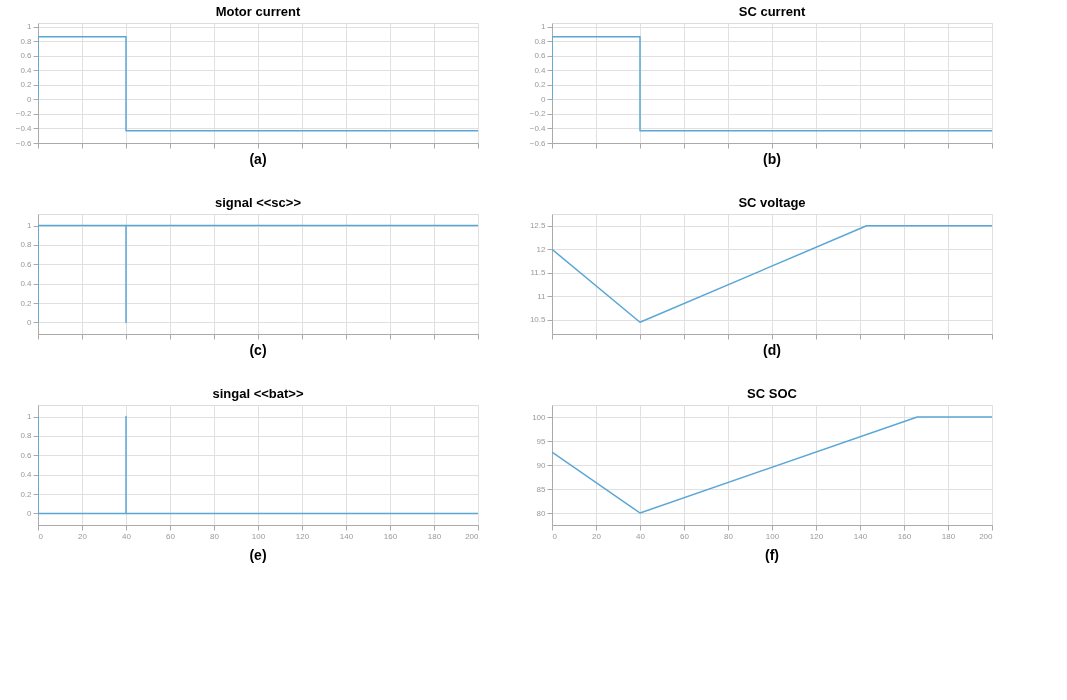 This screenshot has width=1067, height=700. I want to click on y-tick-label: 11, so click(542, 296).